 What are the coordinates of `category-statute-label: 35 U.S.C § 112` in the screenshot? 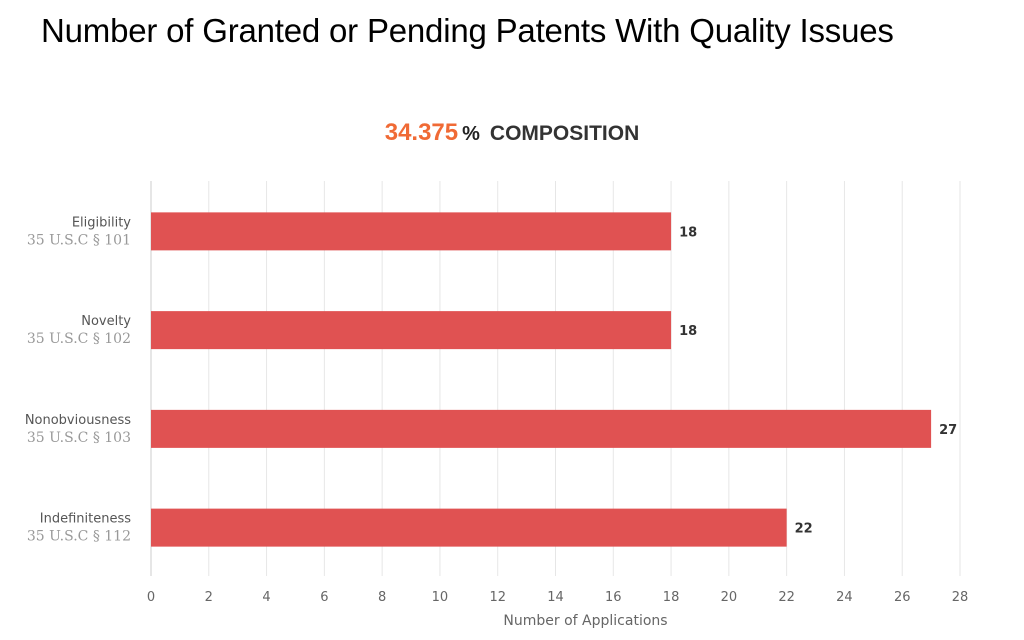 It's located at (79, 537).